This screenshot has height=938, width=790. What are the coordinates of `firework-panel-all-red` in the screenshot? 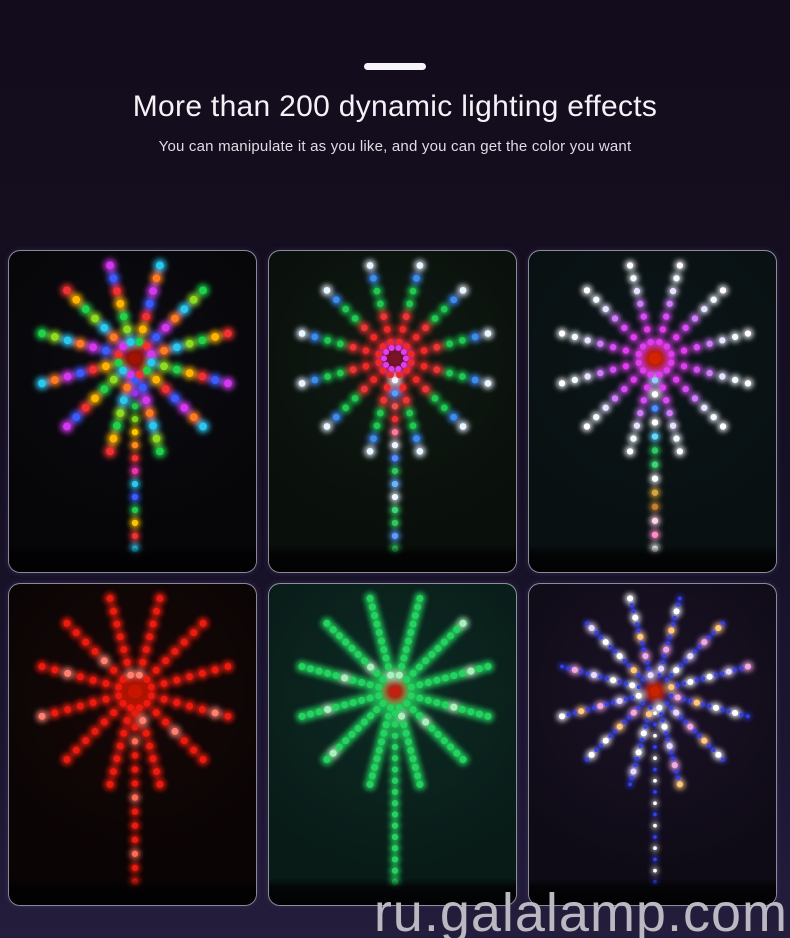 It's located at (132, 744).